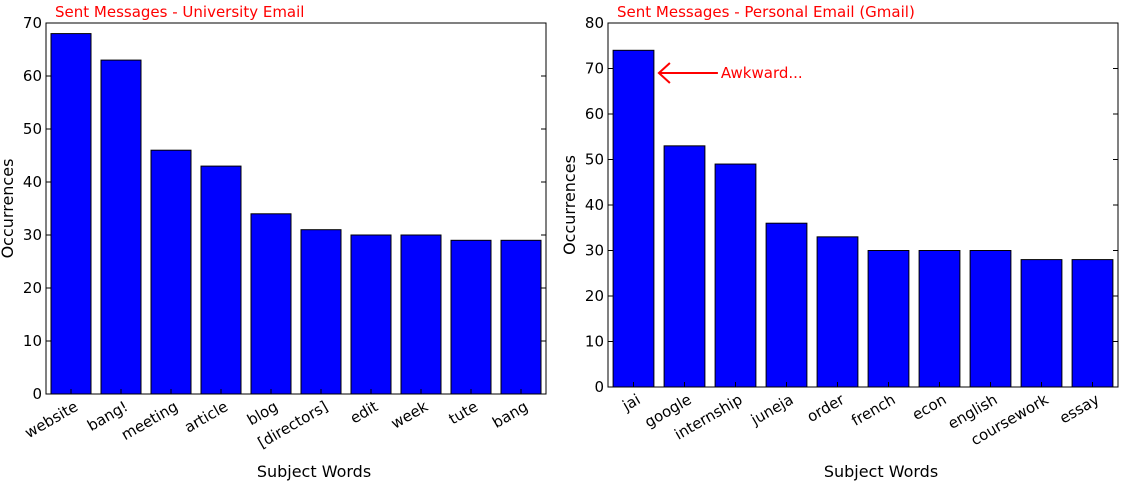 This screenshot has height=488, width=1126. What do you see at coordinates (471, 317) in the screenshot?
I see `bar-tute` at bounding box center [471, 317].